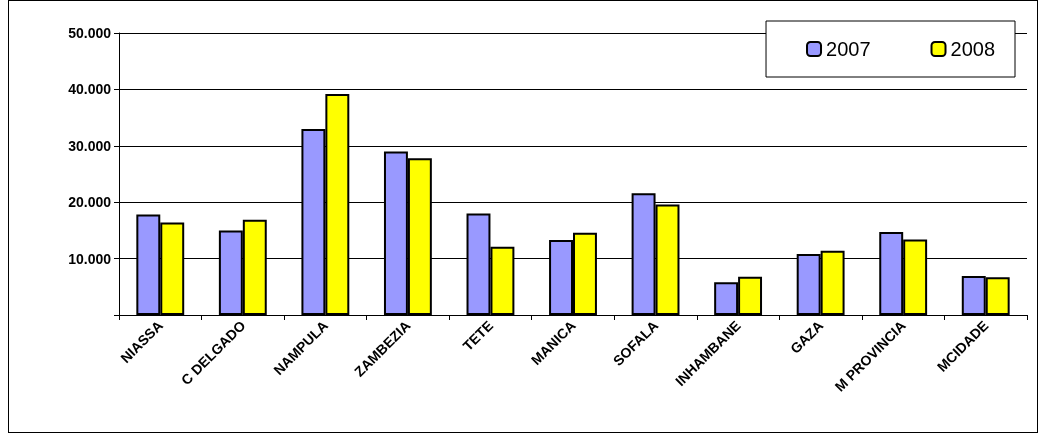 The image size is (1047, 435). What do you see at coordinates (90, 89) in the screenshot?
I see `y-tick-label: 40.000` at bounding box center [90, 89].